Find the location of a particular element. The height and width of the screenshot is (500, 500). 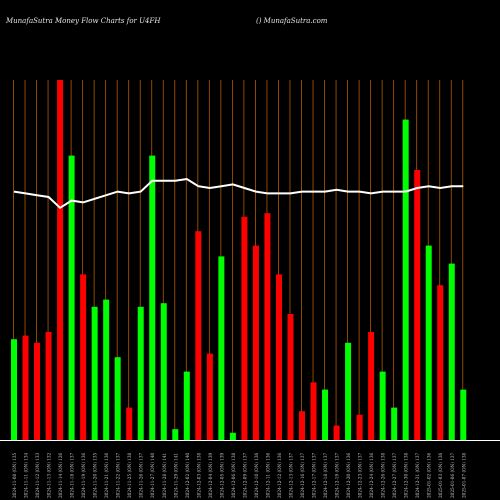

x-tick-label: 2024-12-19 (ON) 137 is located at coordinates (337, 475).